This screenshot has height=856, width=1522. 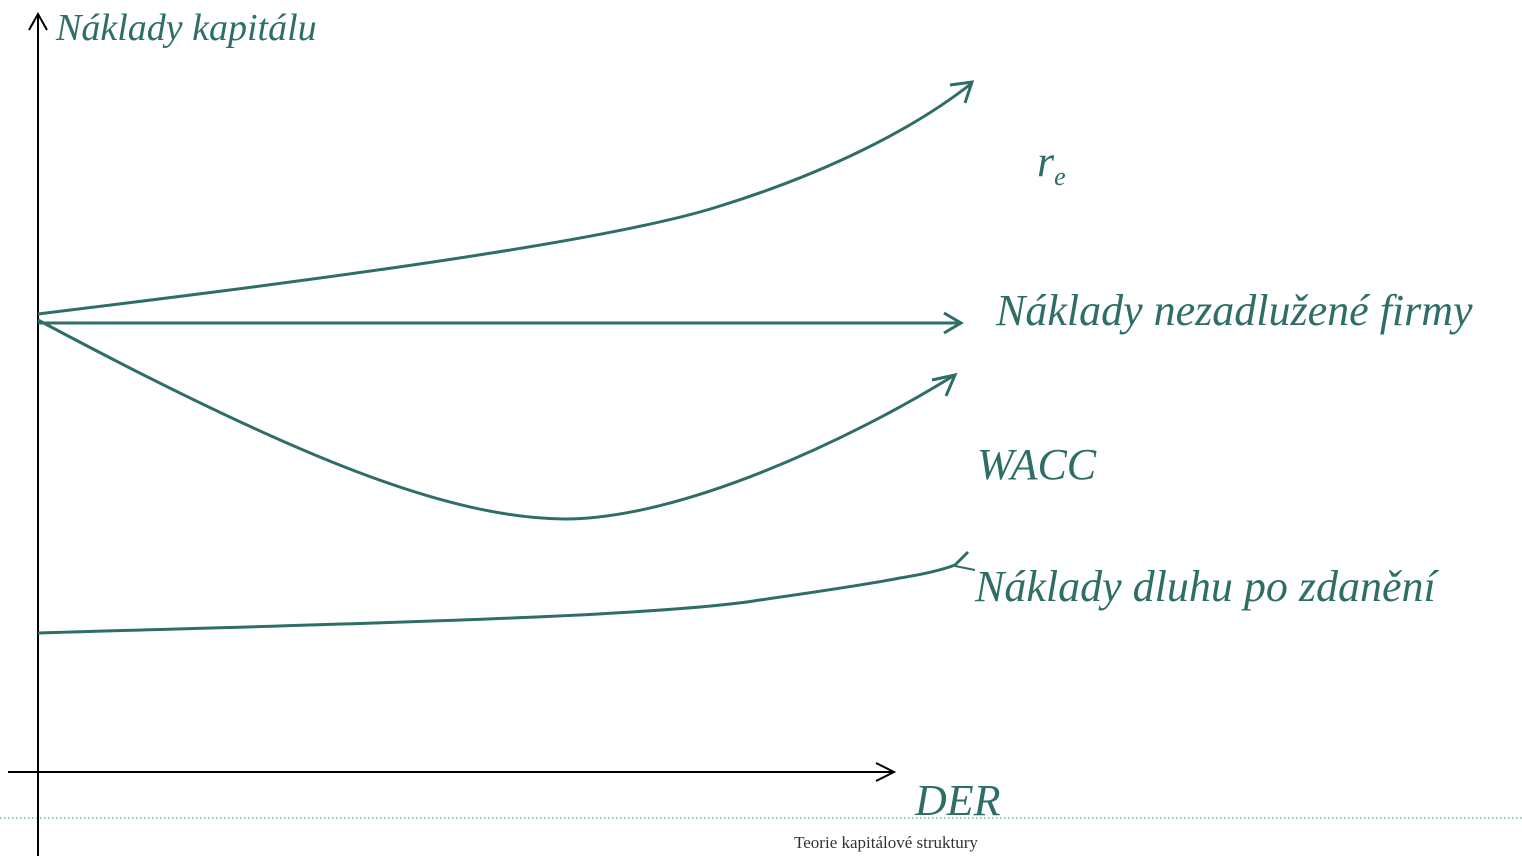 I want to click on y-axis-arrowhead, so click(x=38, y=21).